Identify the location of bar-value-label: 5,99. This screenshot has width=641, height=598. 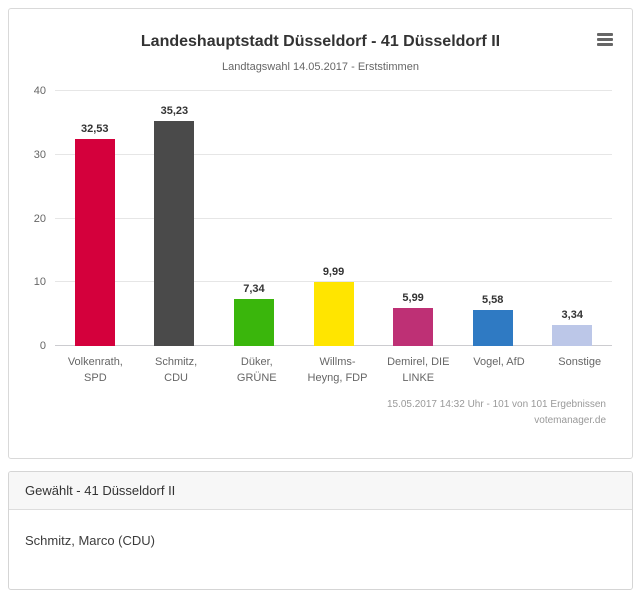
(413, 297).